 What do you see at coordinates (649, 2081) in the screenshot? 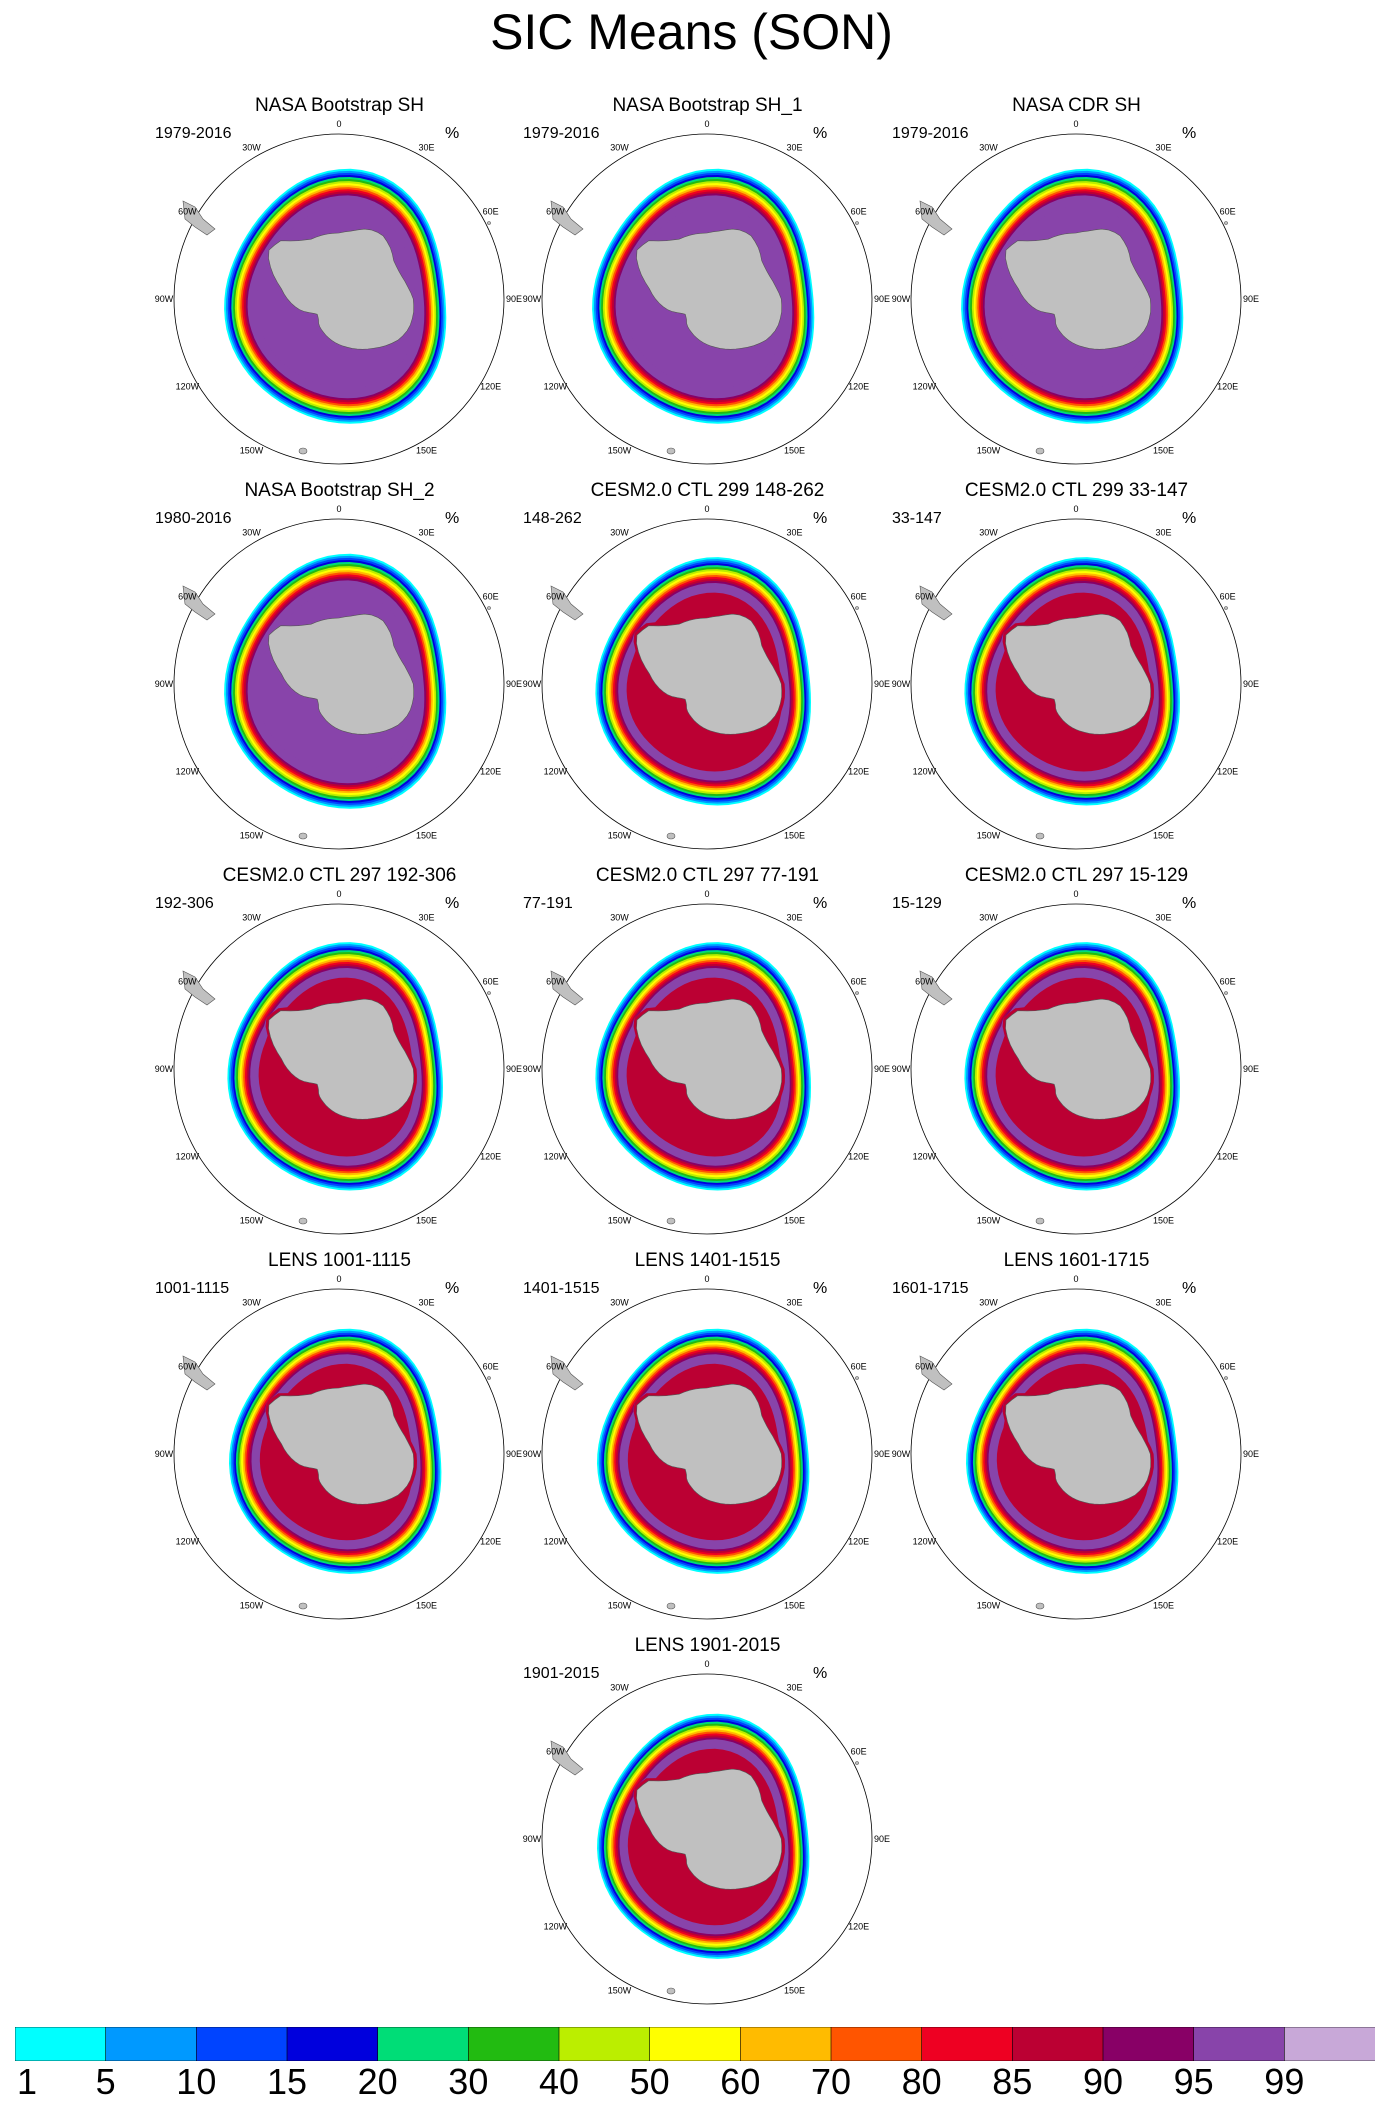
I see `colorbar-tick-label: 50` at bounding box center [649, 2081].